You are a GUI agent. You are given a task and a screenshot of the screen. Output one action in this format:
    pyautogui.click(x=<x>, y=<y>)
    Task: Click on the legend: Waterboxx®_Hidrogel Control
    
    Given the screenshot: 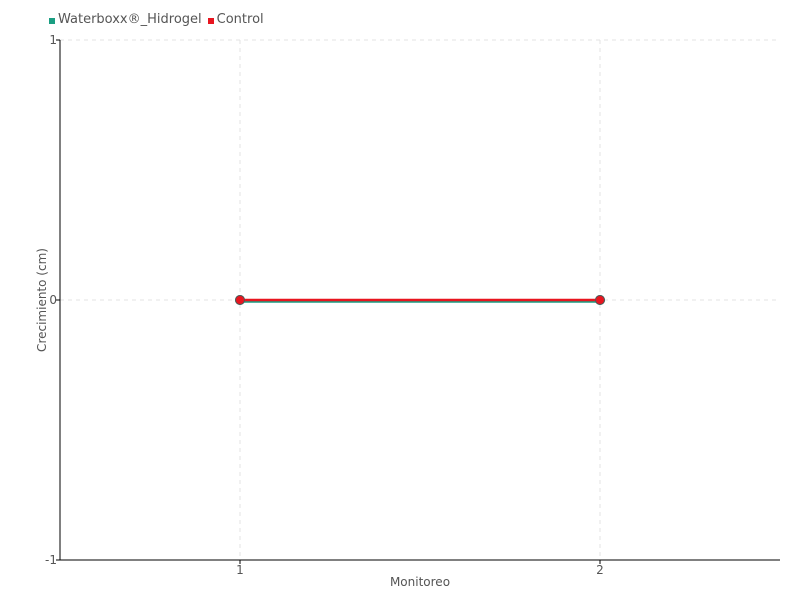 What is the action you would take?
    pyautogui.click(x=156, y=19)
    